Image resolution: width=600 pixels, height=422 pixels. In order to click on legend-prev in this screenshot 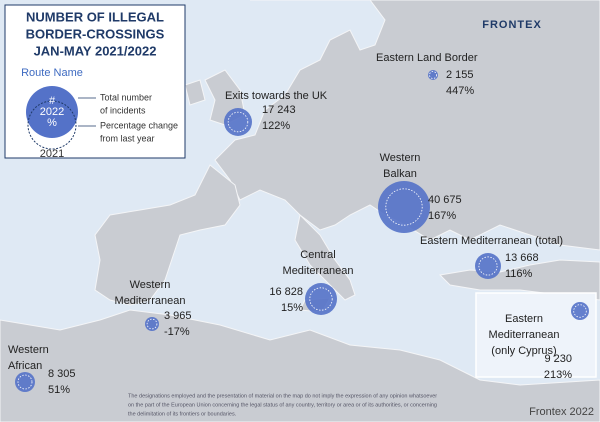, I will do `click(52, 125)`.